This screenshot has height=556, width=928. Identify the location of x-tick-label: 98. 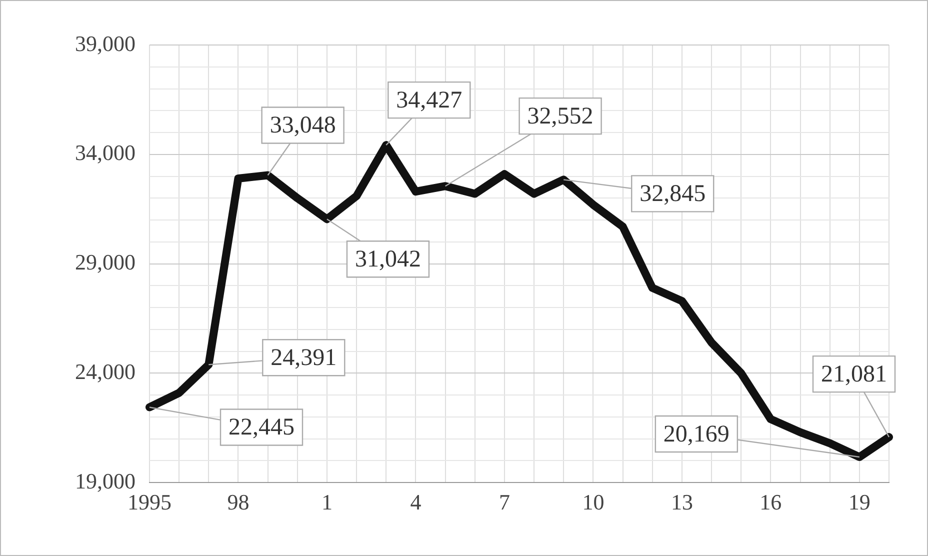
(238, 502).